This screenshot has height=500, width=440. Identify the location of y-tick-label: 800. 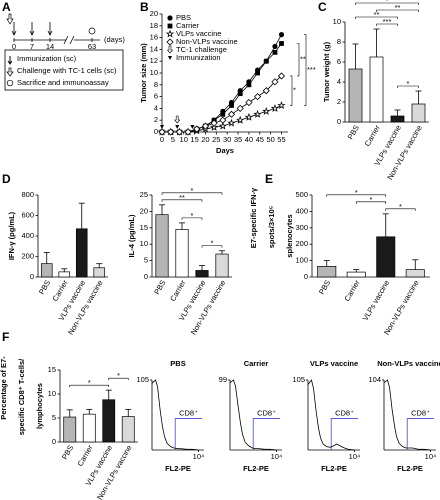
(27, 194).